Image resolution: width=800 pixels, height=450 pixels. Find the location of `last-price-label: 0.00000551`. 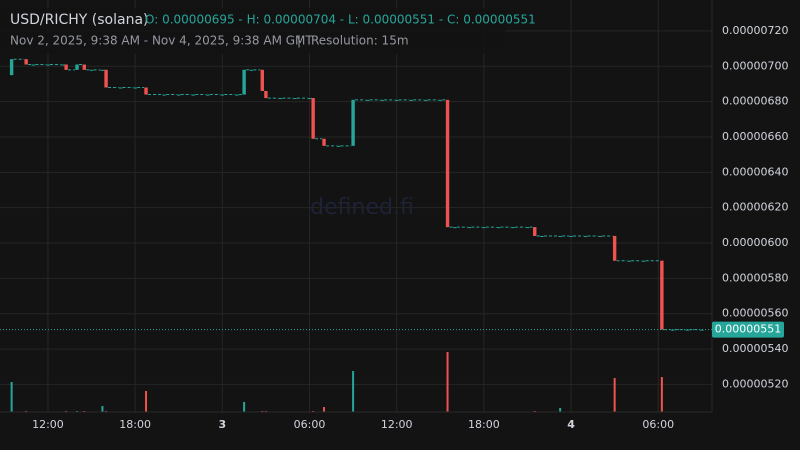

last-price-label: 0.00000551 is located at coordinates (748, 329).